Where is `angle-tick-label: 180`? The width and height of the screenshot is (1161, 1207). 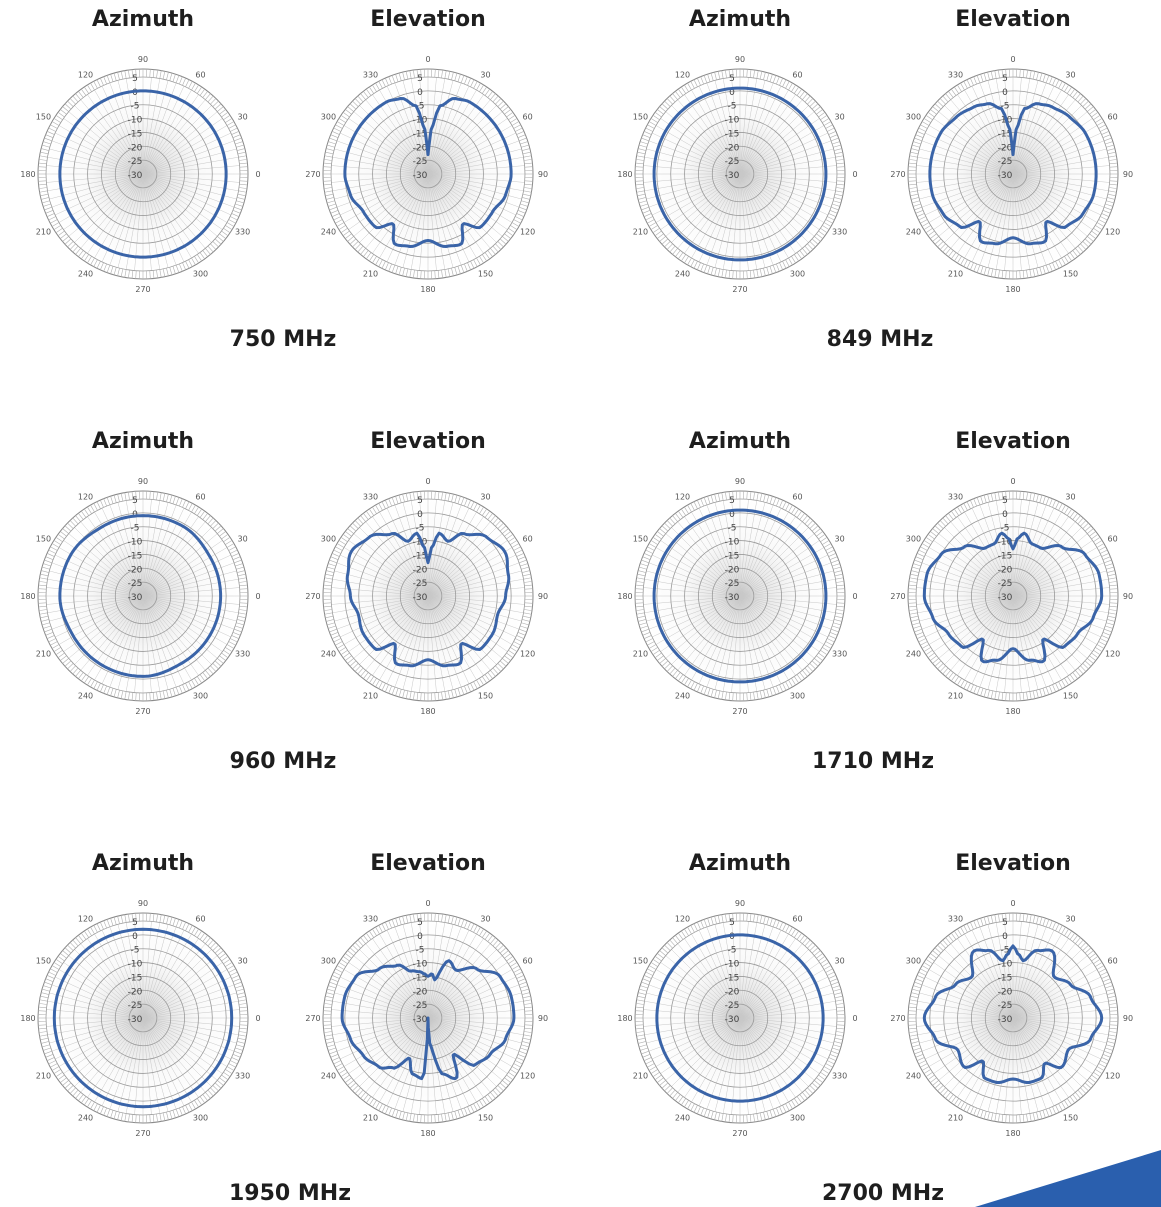
angle-tick-label: 180 is located at coordinates (624, 596).